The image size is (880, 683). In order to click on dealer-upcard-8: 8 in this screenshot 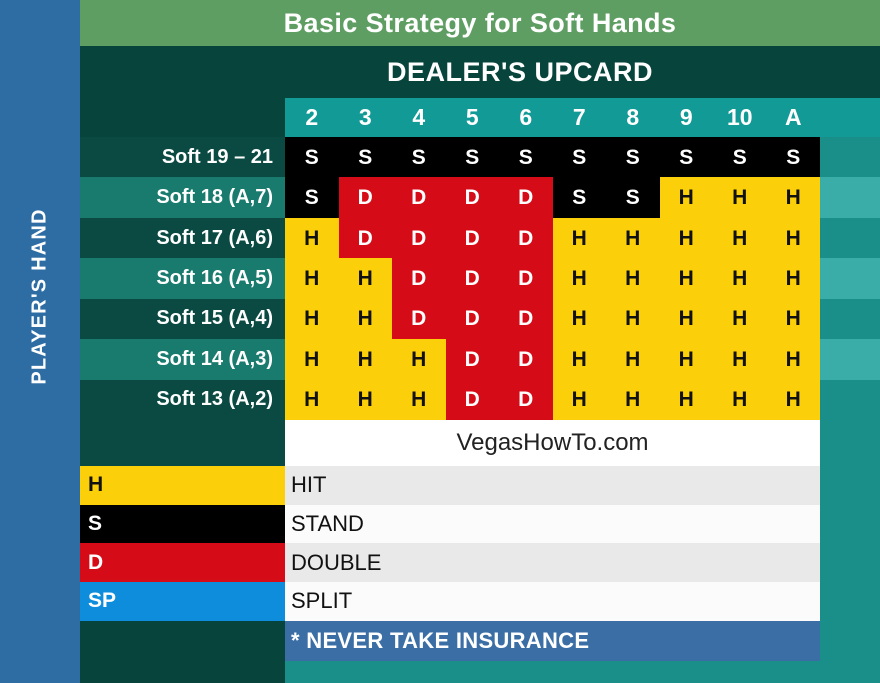, I will do `click(633, 117)`.